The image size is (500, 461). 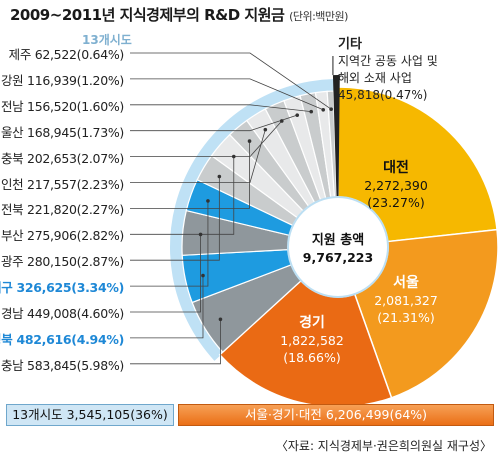 I want to click on leader-dot-인천, so click(x=265, y=129).